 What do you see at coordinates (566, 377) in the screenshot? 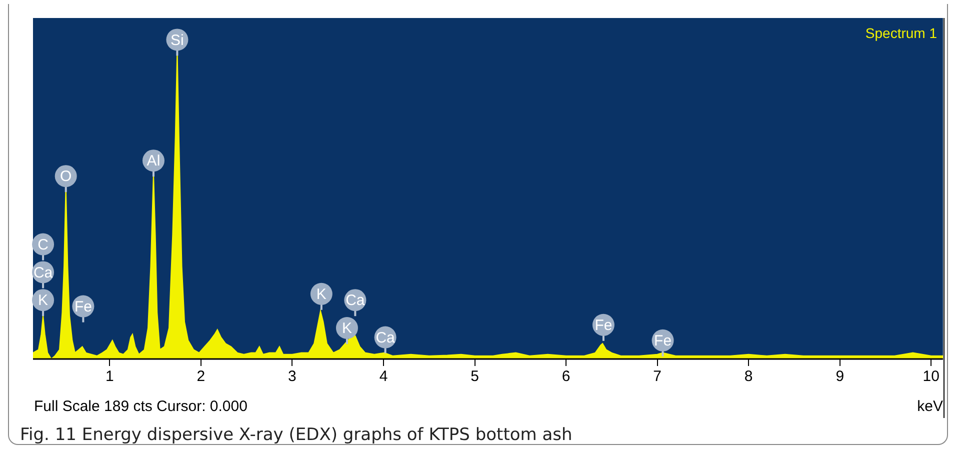
I see `x-tick-label: 6` at bounding box center [566, 377].